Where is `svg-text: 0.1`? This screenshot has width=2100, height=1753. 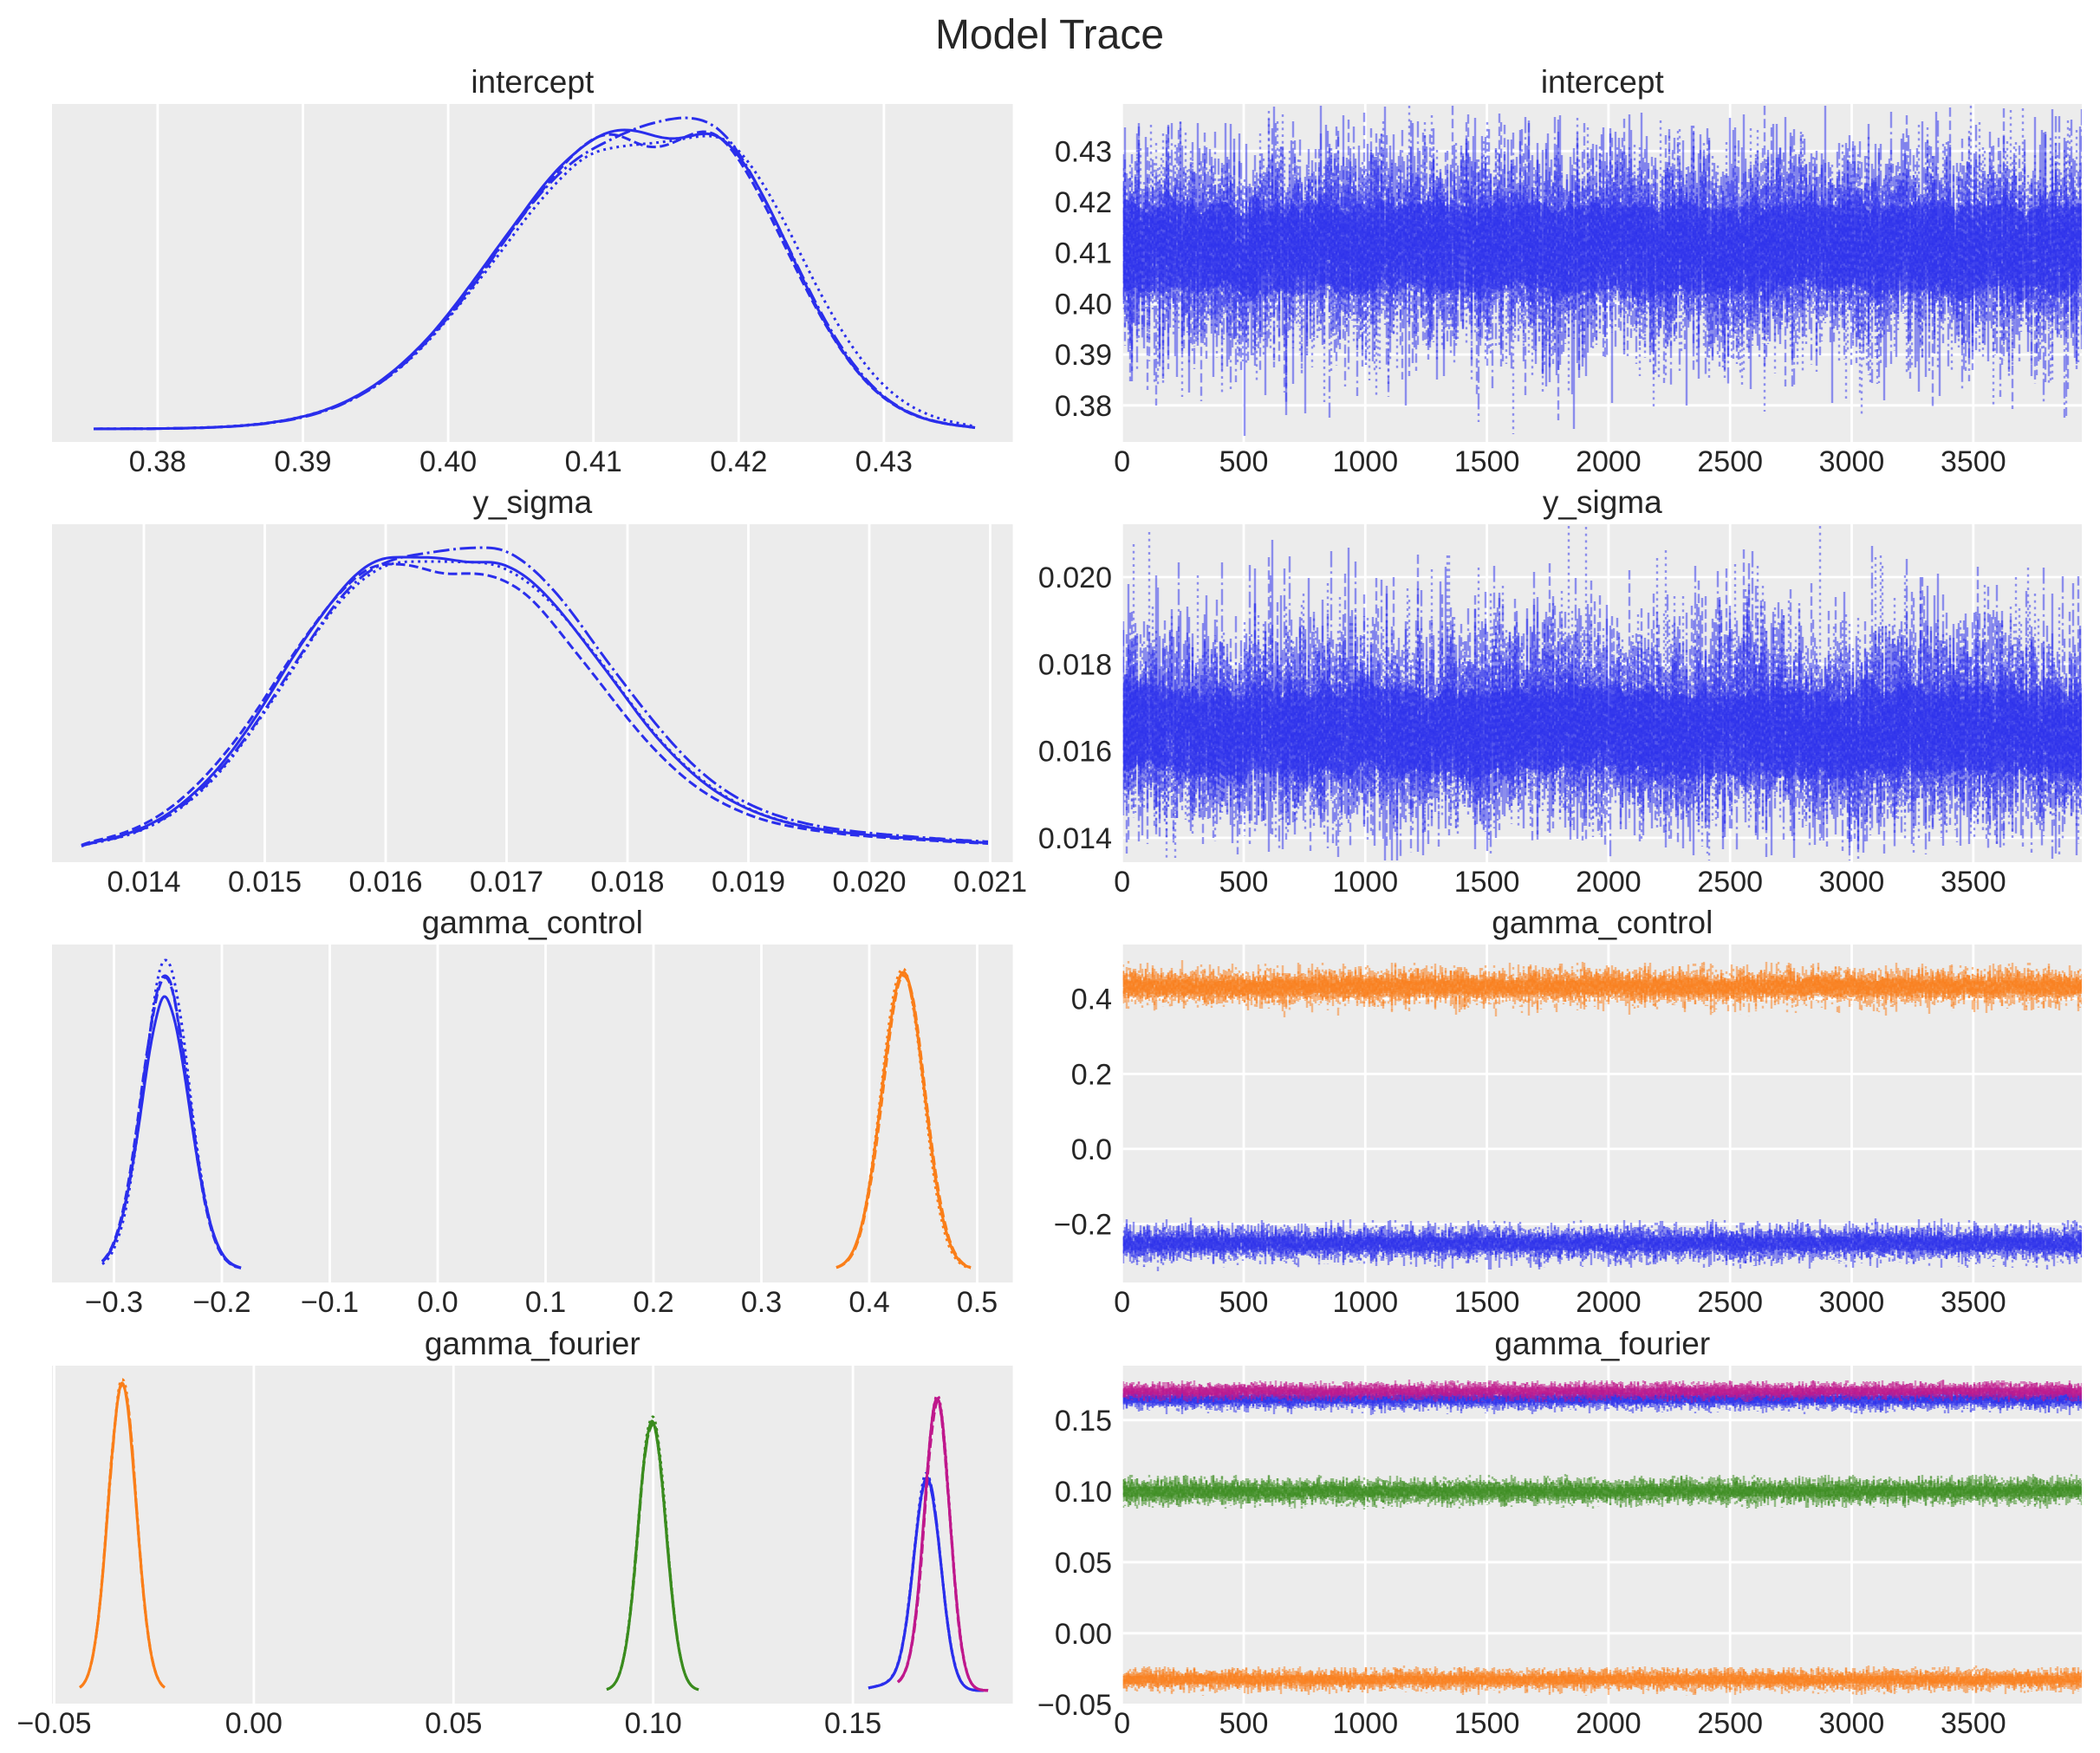 svg-text: 0.1 is located at coordinates (545, 1303).